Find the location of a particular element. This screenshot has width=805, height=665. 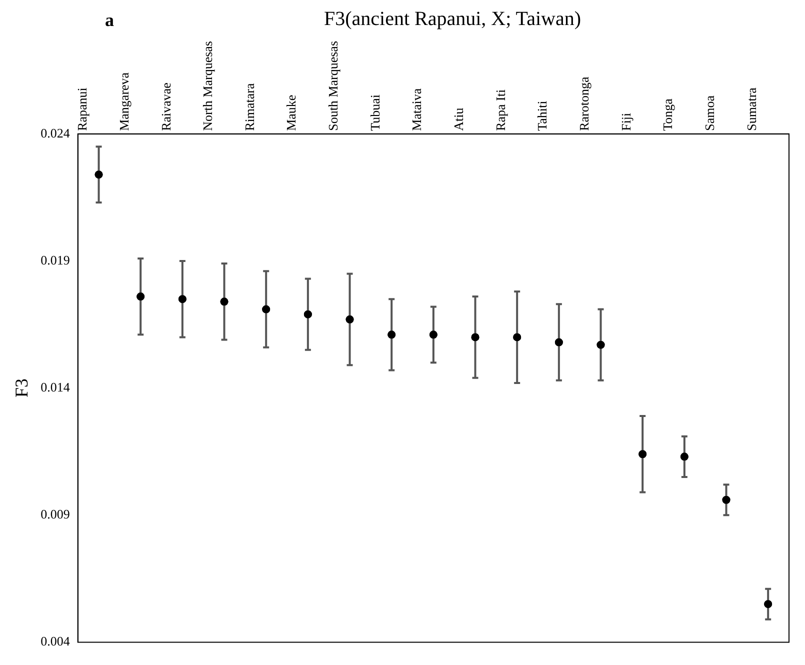

x-tick-label: Atiu is located at coordinates (458, 119).